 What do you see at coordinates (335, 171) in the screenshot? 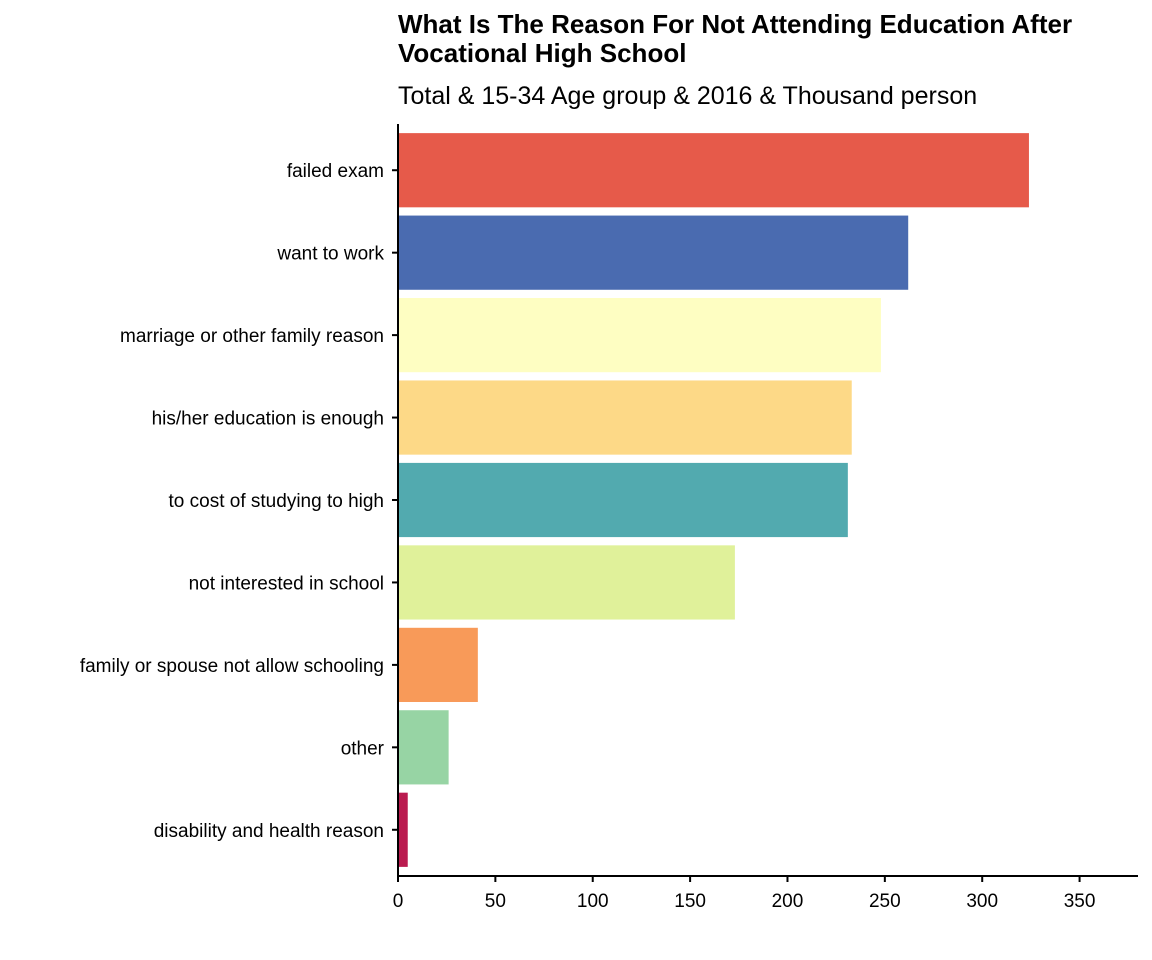
I see `y-tick-label: failed exam` at bounding box center [335, 171].